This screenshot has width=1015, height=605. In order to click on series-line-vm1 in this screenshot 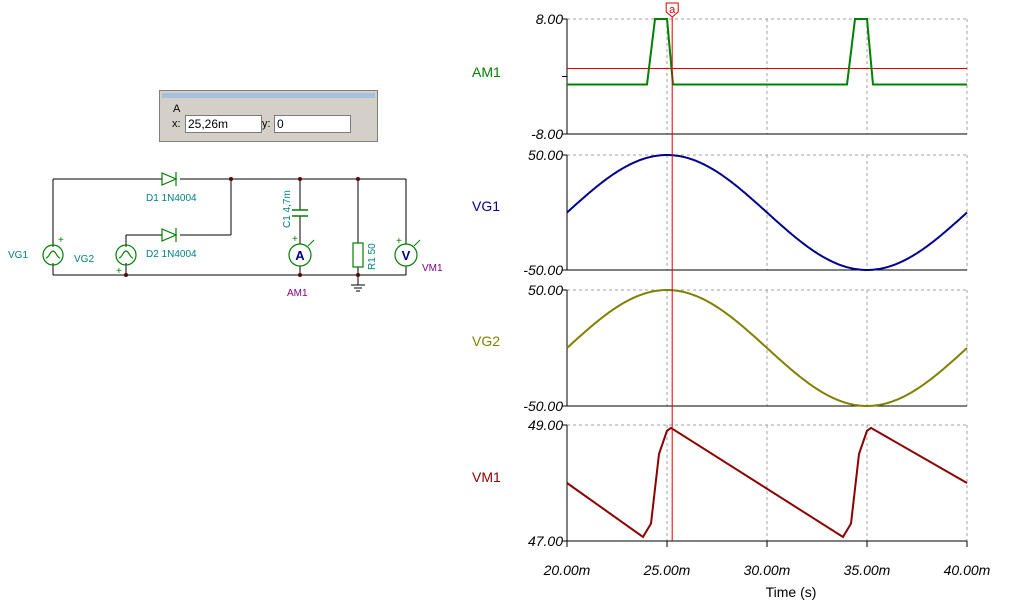, I will do `click(767, 482)`.